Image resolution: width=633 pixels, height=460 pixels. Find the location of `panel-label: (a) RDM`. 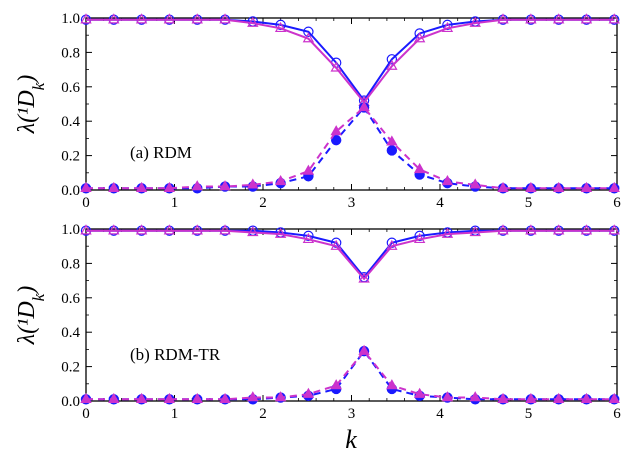

panel-label: (a) RDM is located at coordinates (161, 152).